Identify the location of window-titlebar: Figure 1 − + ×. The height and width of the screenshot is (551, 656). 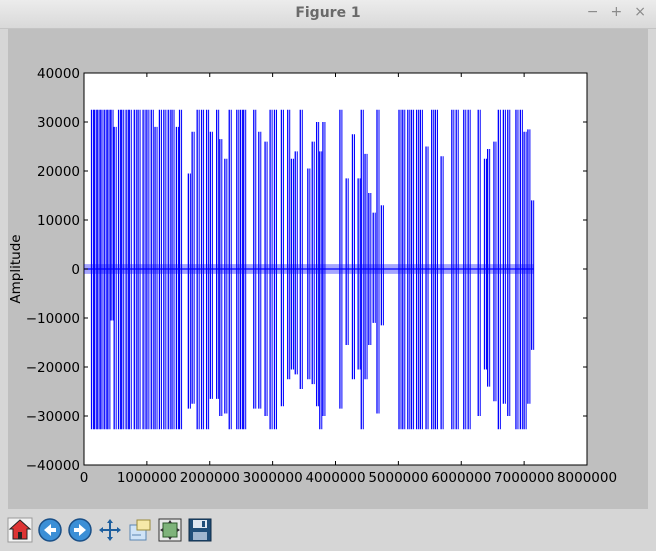
(328, 14).